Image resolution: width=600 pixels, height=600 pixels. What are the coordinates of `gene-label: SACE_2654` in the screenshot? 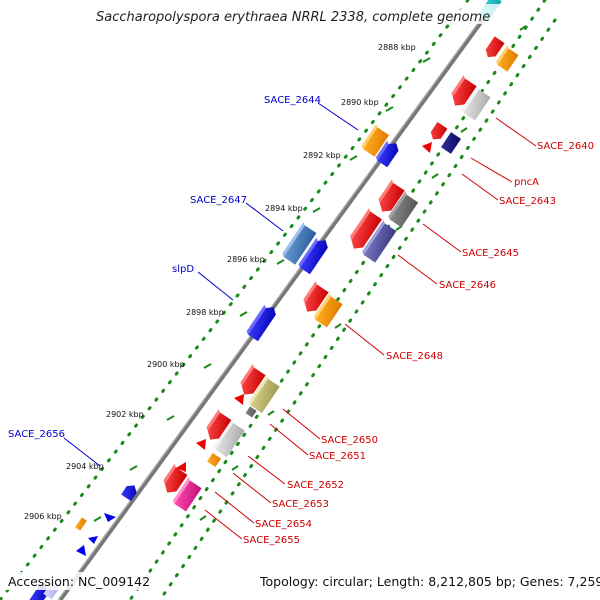 It's located at (283, 524).